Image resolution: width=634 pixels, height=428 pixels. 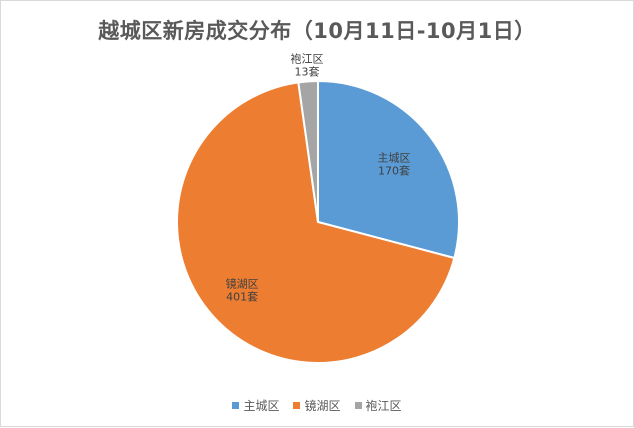 I want to click on pie-slice-main-district, so click(x=388, y=169).